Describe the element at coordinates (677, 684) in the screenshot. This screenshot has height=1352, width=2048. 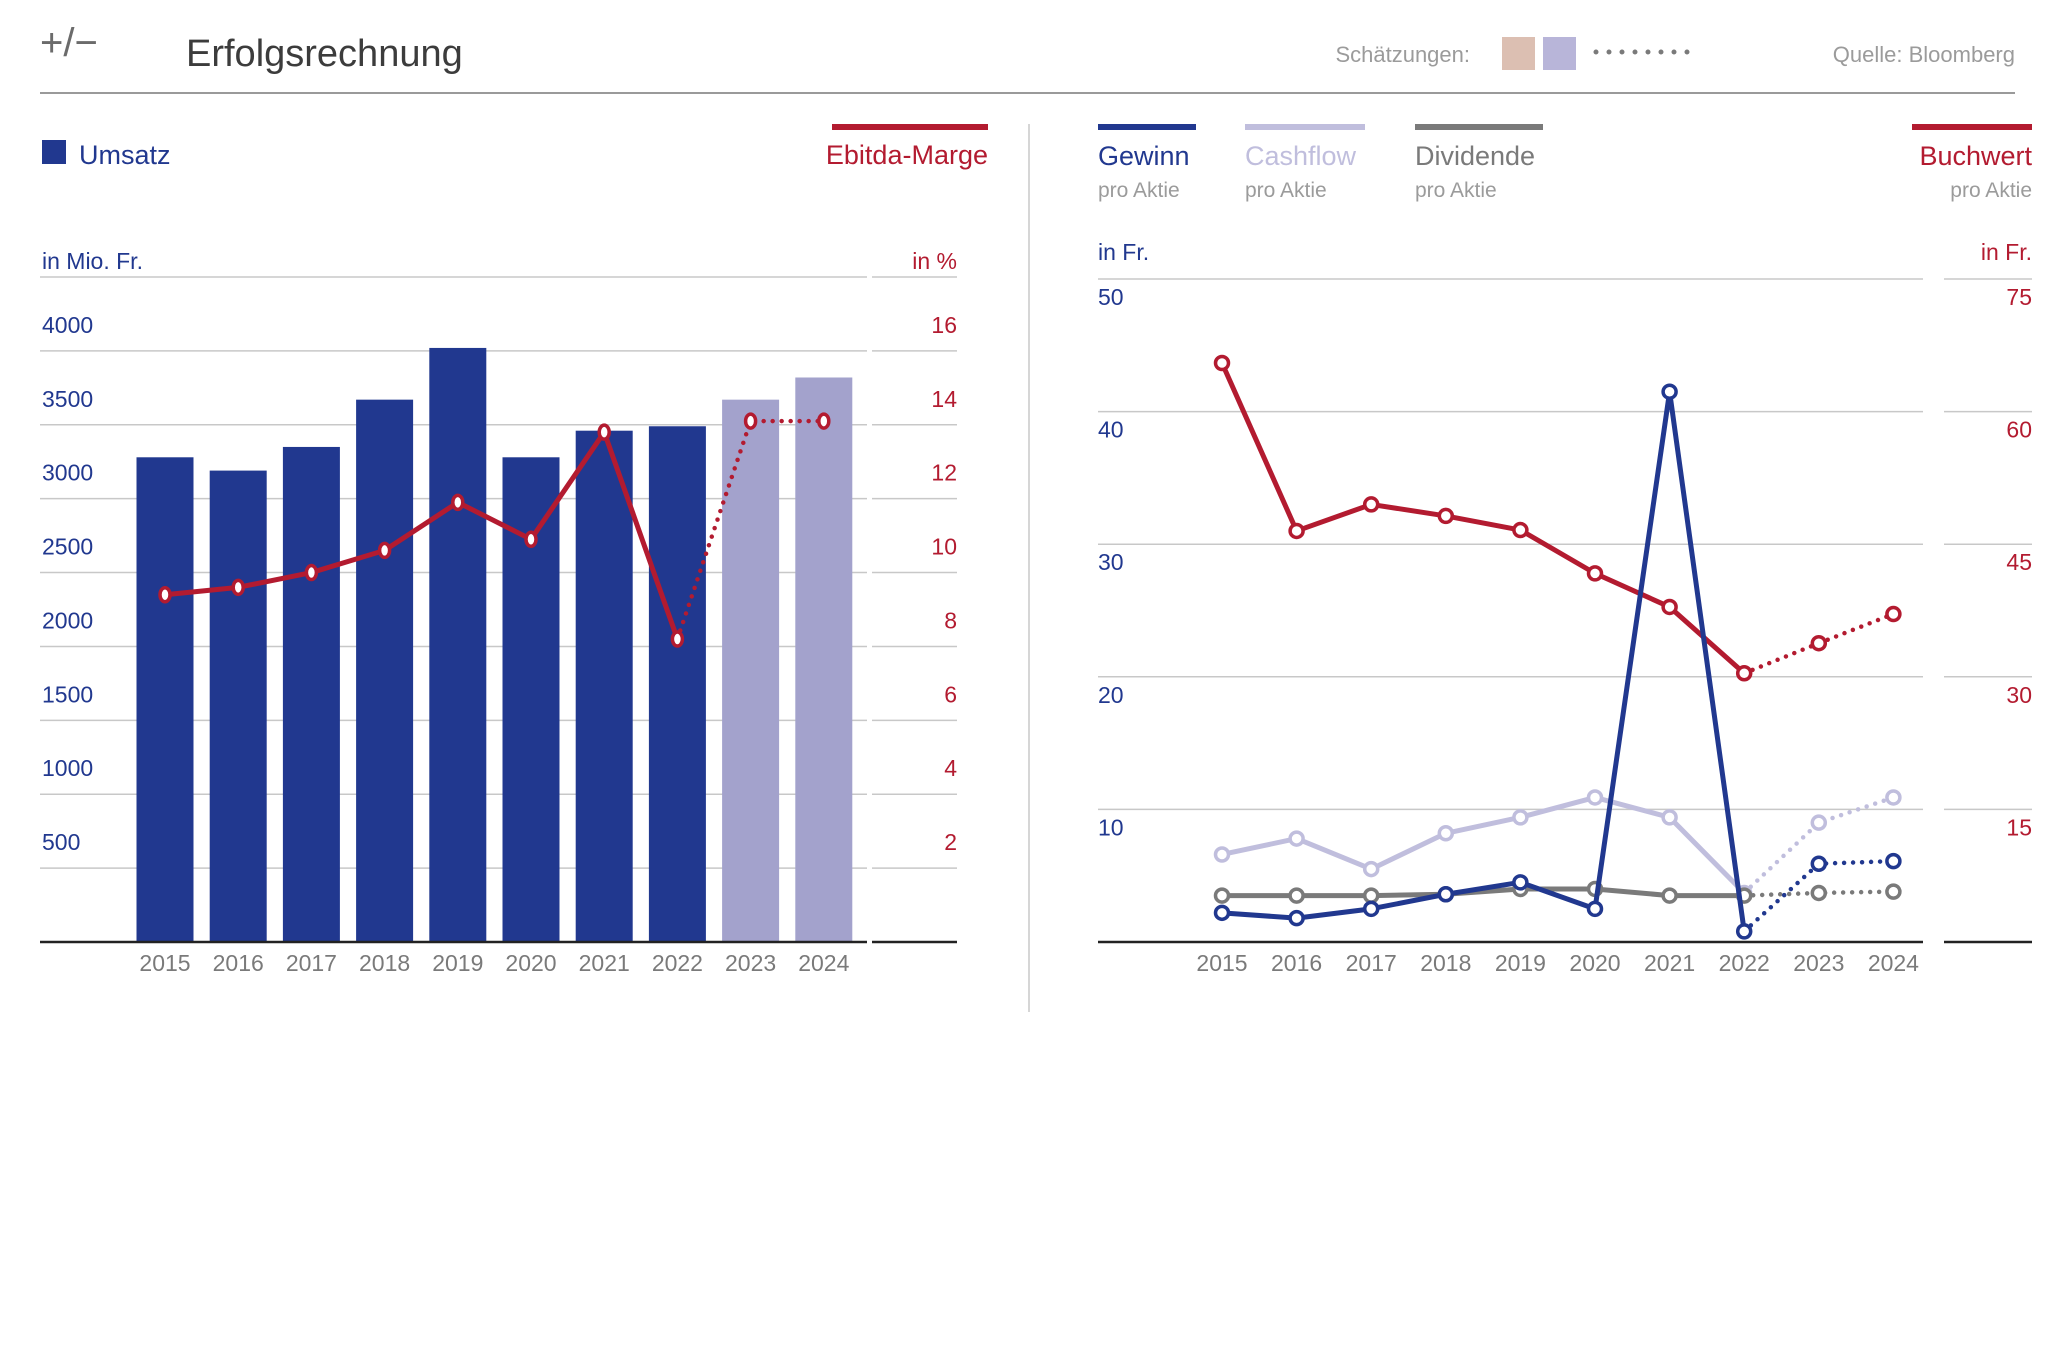
I see `bar-umsatz-2022` at that location.